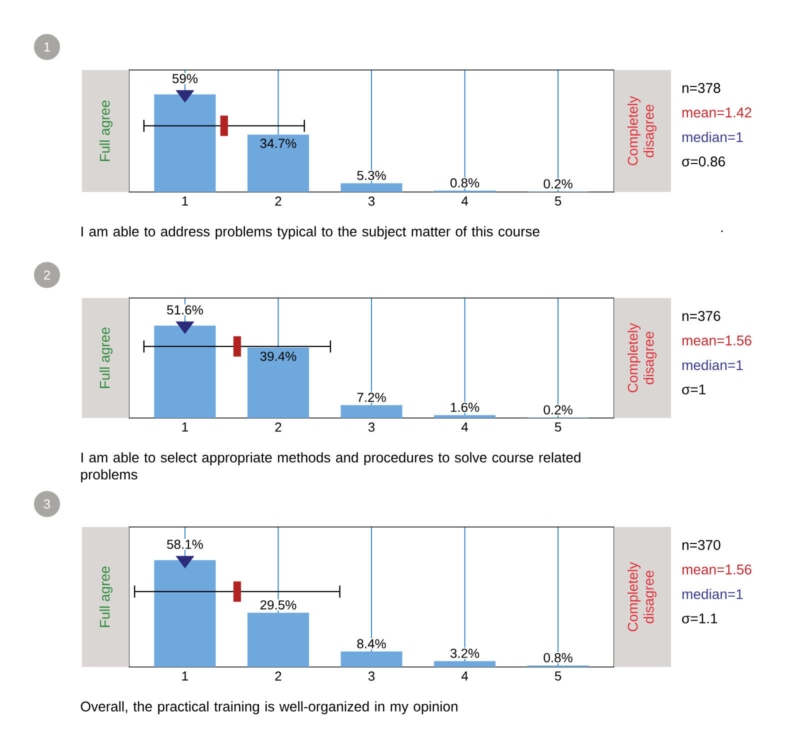  What do you see at coordinates (371, 643) in the screenshot?
I see `data-label: 8.4%` at bounding box center [371, 643].